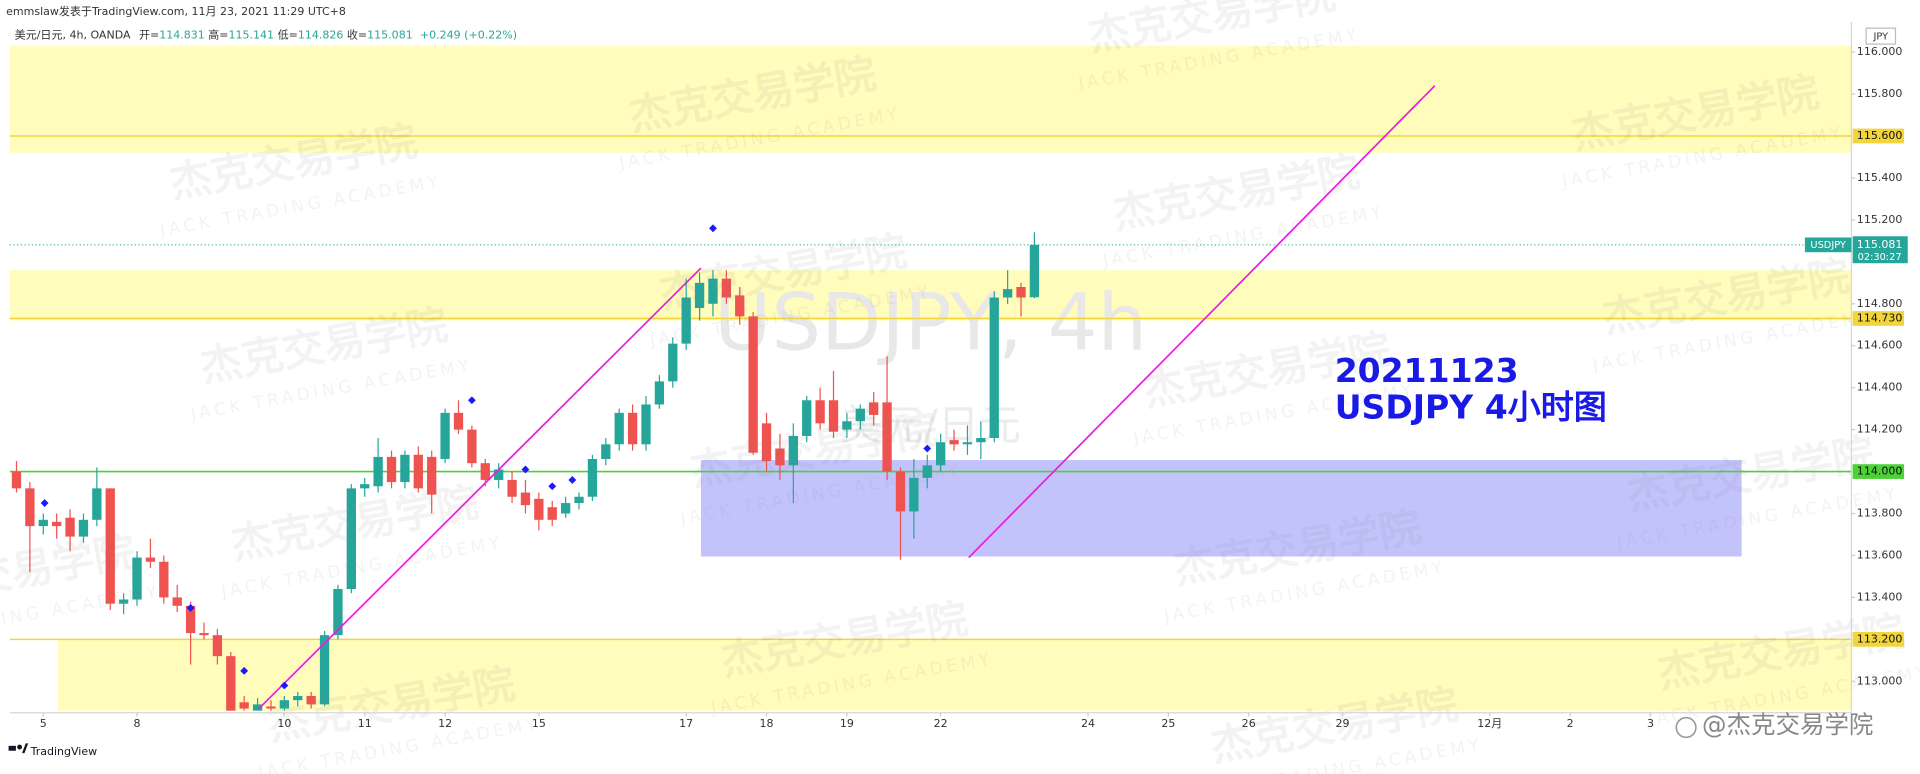 This screenshot has height=774, width=1920. I want to click on change-label: +0.249 (+0.22%), so click(468, 35).